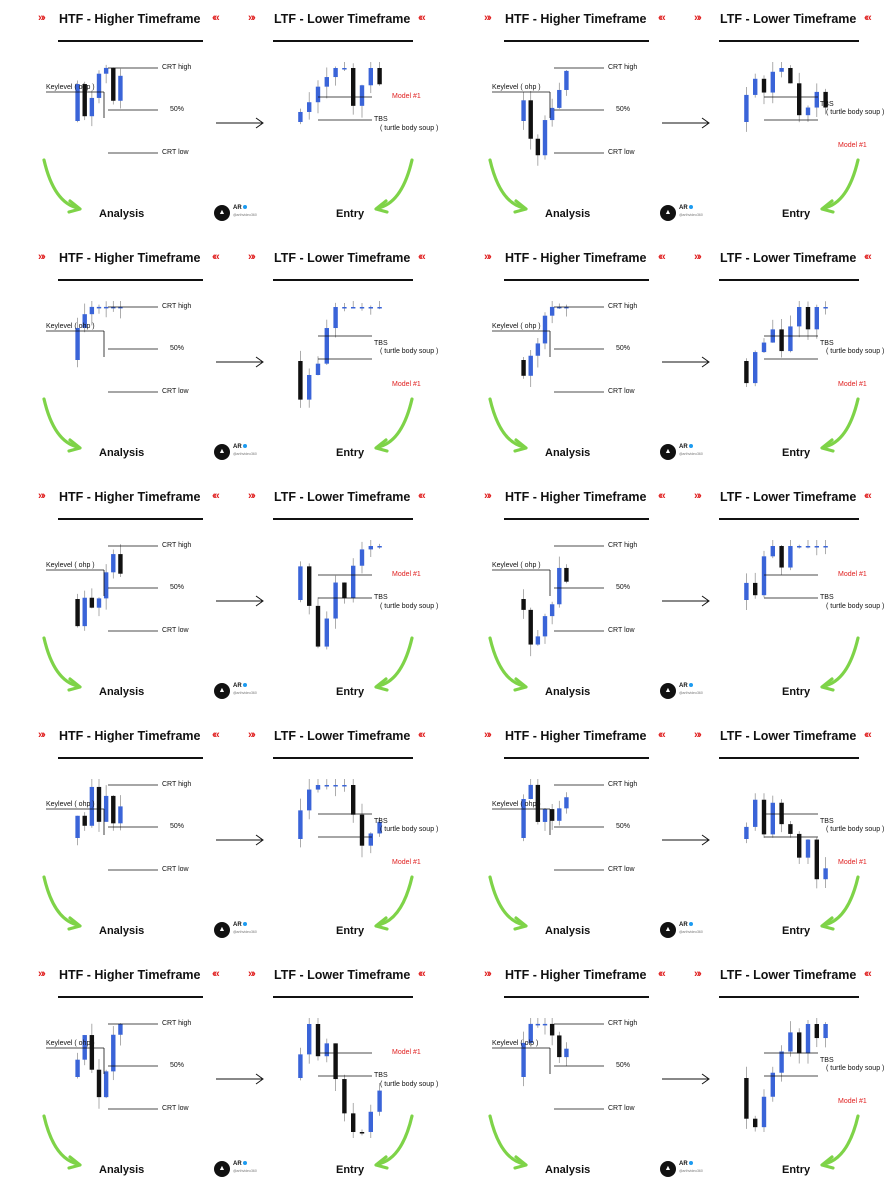 The width and height of the screenshot is (893, 1200). What do you see at coordinates (110, 266) in the screenshot?
I see `htf-header: »› HTF - Higher Timeframe ‹«` at bounding box center [110, 266].